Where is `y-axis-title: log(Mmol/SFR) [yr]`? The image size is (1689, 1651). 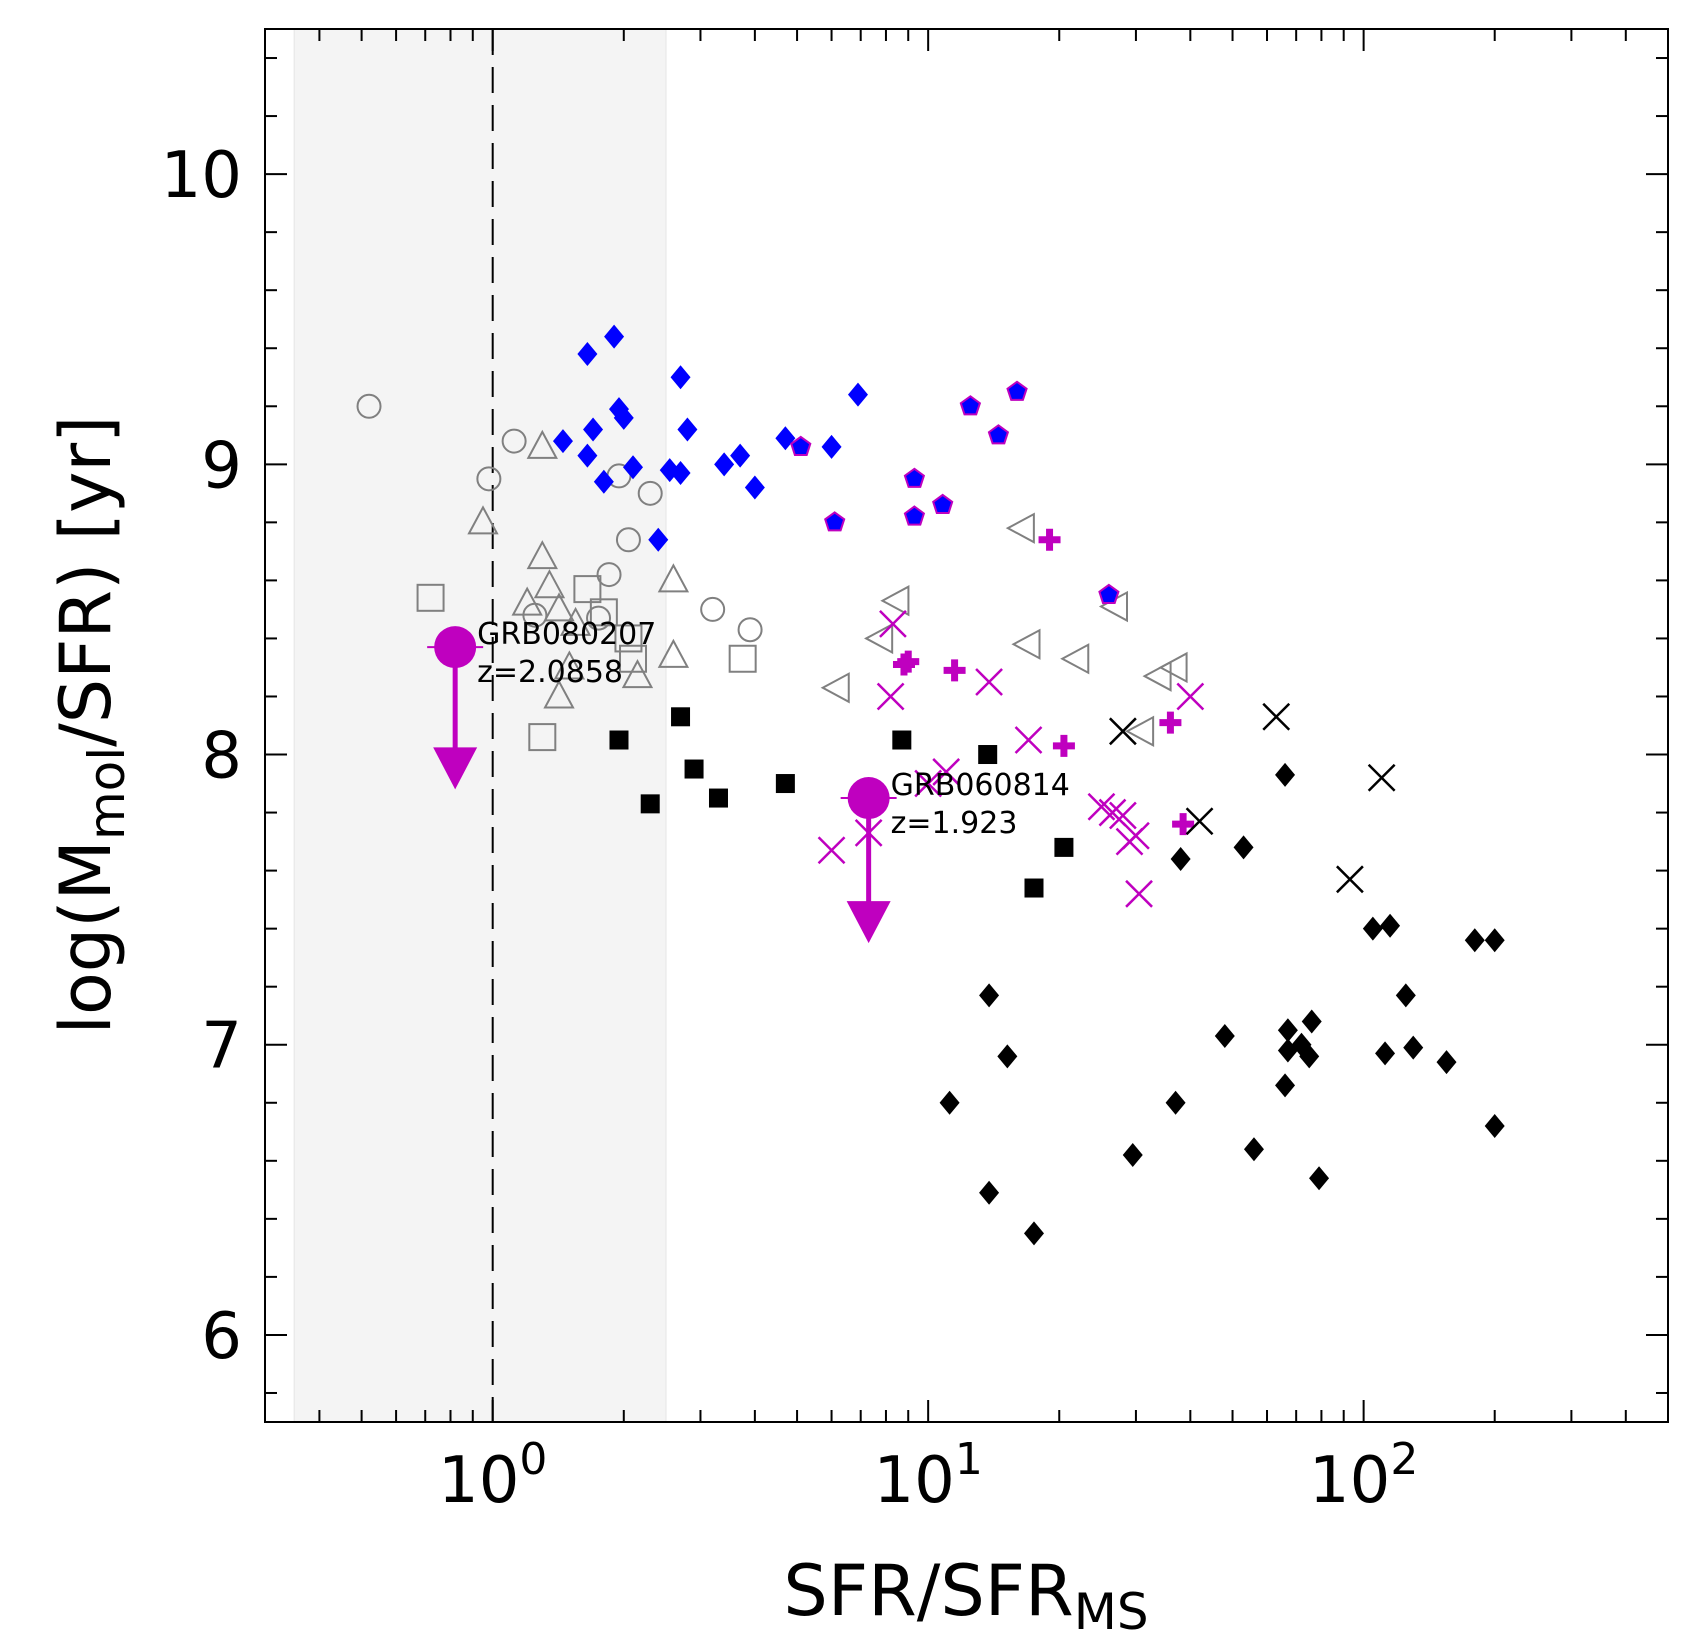
y-axis-title: log(Mmol/SFR) [yr] is located at coordinates (90, 725).